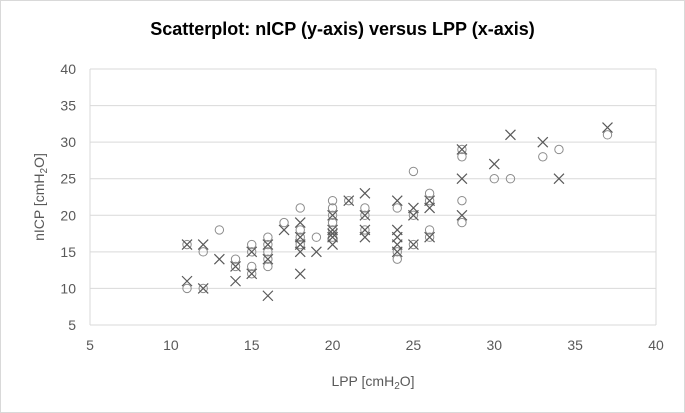 This screenshot has height=413, width=685. I want to click on y-tick-label: 10, so click(68, 288).